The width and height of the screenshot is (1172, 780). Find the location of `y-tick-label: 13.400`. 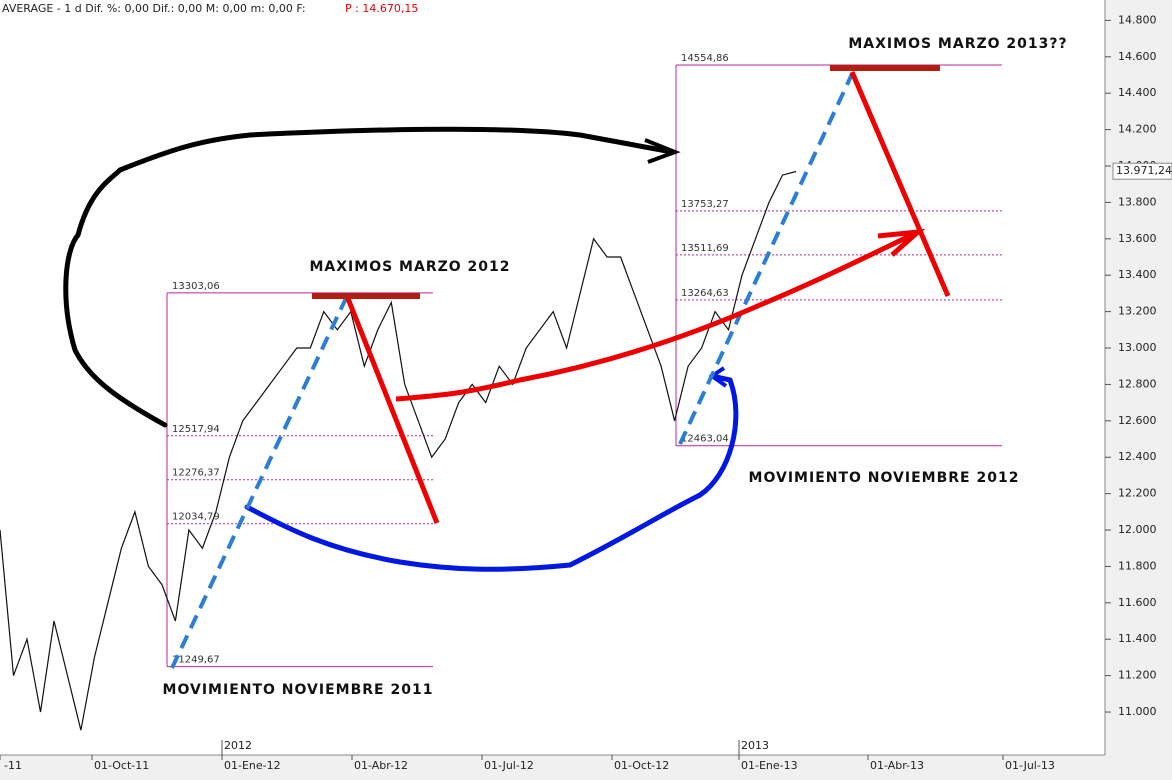

y-tick-label: 13.400 is located at coordinates (1137, 274).